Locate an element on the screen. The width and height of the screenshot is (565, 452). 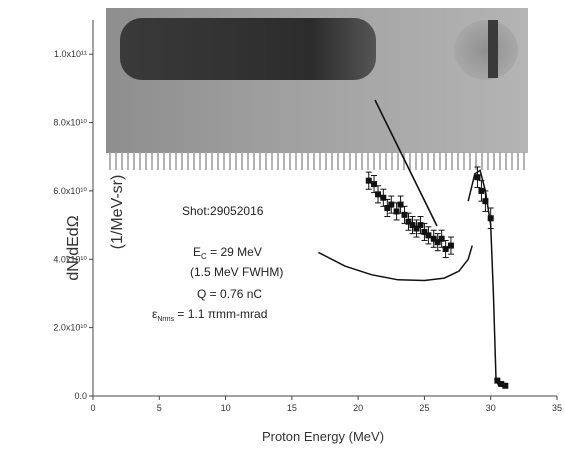
inset-tick-comb is located at coordinates (317, 161).